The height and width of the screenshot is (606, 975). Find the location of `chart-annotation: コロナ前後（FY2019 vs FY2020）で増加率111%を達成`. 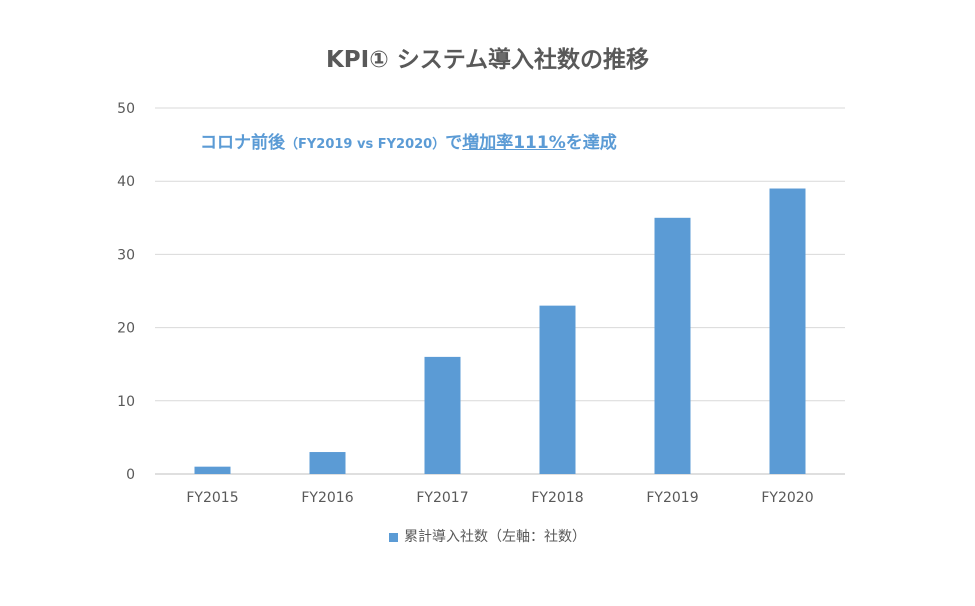

chart-annotation: コロナ前後（FY2019 vs FY2020）で増加率111%を達成 is located at coordinates (408, 140).